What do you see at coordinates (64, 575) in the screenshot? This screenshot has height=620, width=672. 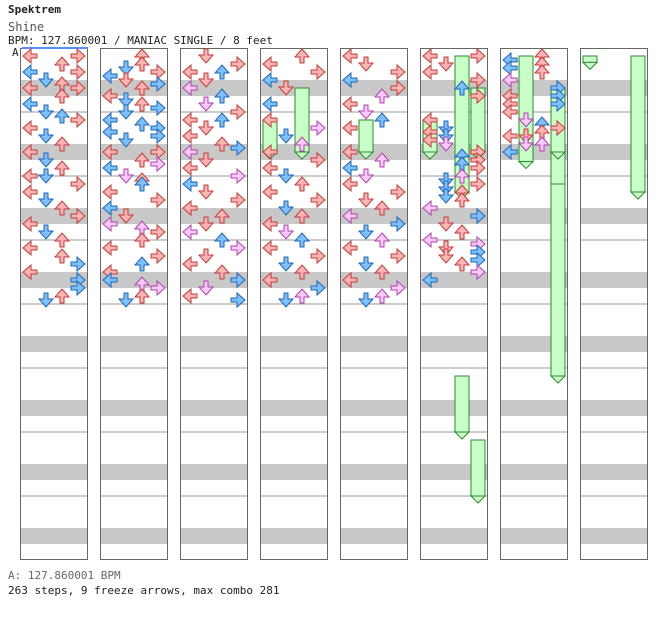 I see `bpm-label: A: 127.860001 BPM` at bounding box center [64, 575].